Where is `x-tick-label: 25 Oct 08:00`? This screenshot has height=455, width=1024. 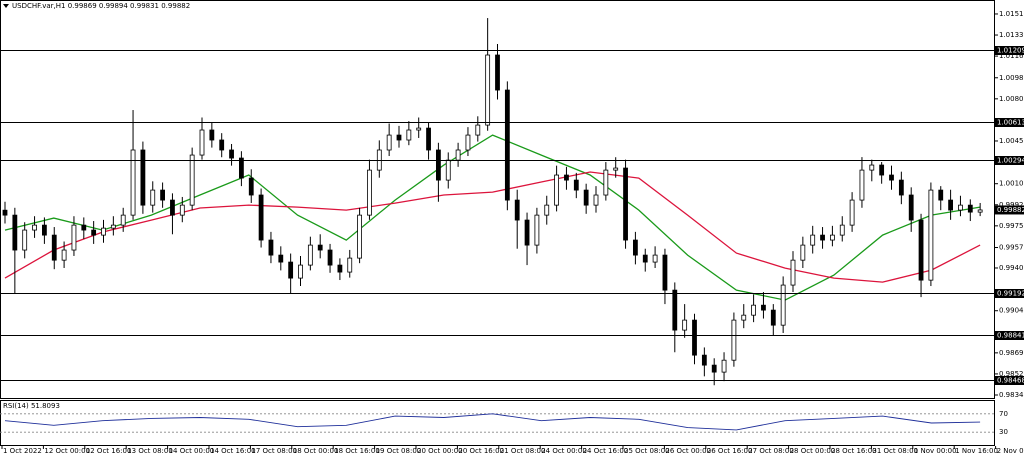 x-tick-label: 25 Oct 08:00 is located at coordinates (647, 451).